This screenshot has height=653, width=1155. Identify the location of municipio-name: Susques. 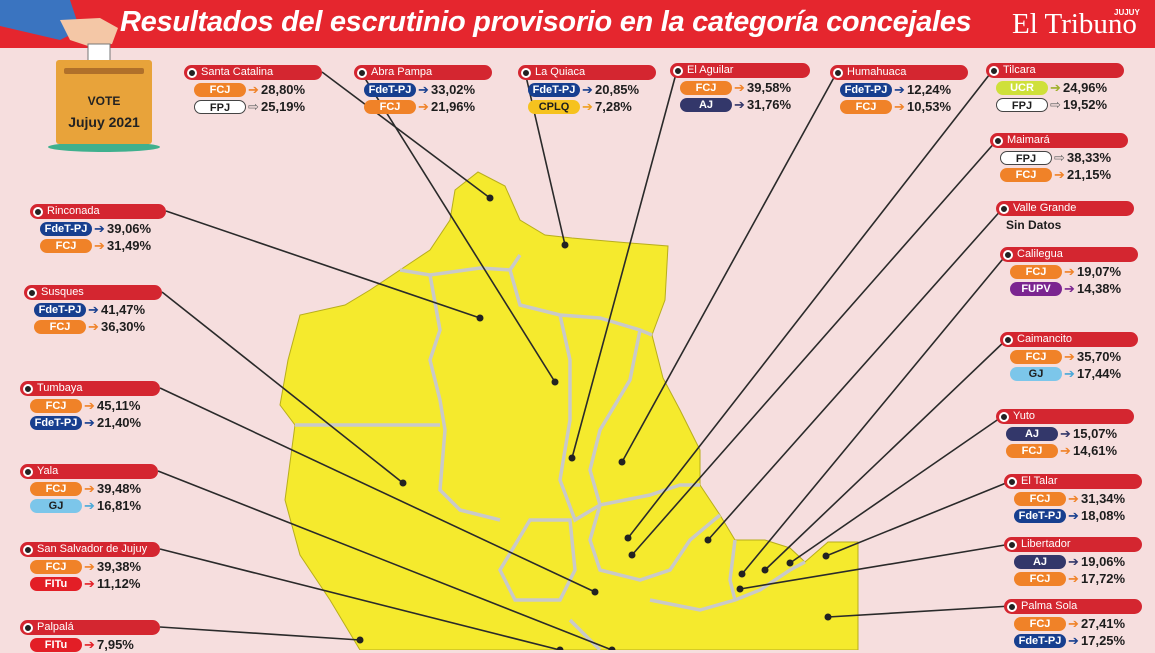
(62, 292).